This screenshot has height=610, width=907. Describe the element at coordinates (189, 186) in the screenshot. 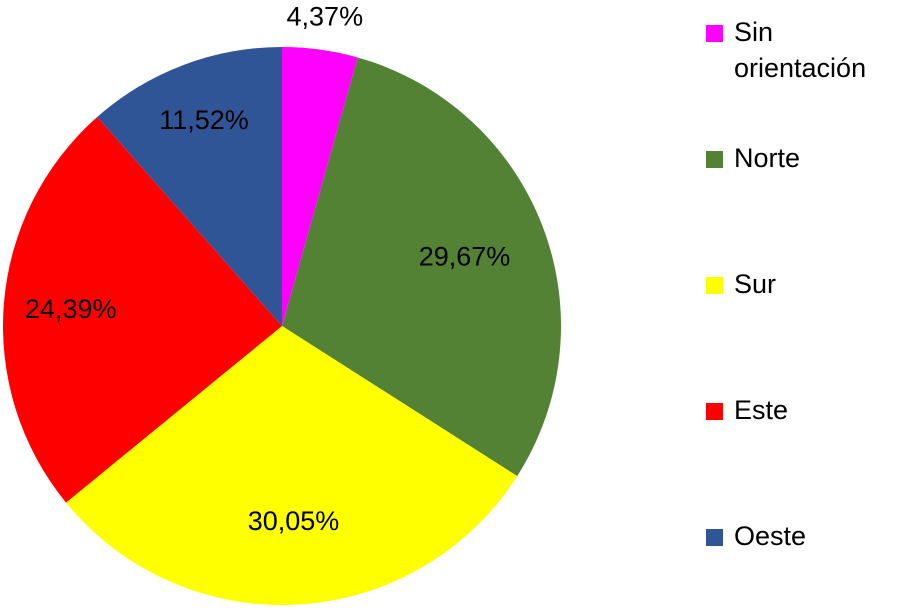

I see `pie-slice-oeste` at that location.